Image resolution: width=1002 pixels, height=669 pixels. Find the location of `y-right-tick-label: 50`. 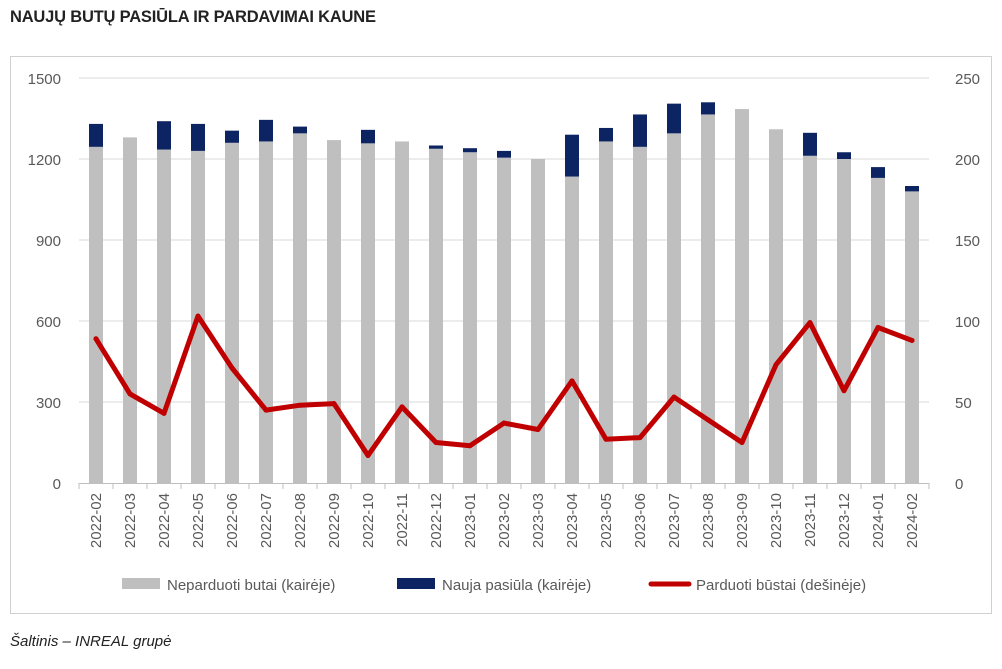

y-right-tick-label: 50 is located at coordinates (963, 403).